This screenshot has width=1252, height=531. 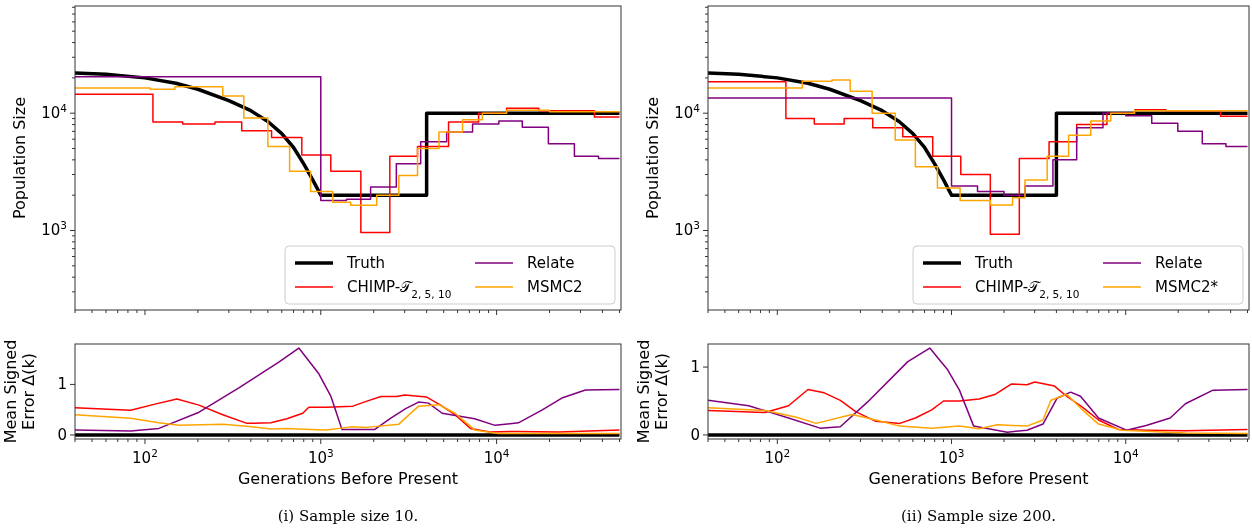 What do you see at coordinates (1187, 287) in the screenshot?
I see `legend-label: MSMC2*` at bounding box center [1187, 287].